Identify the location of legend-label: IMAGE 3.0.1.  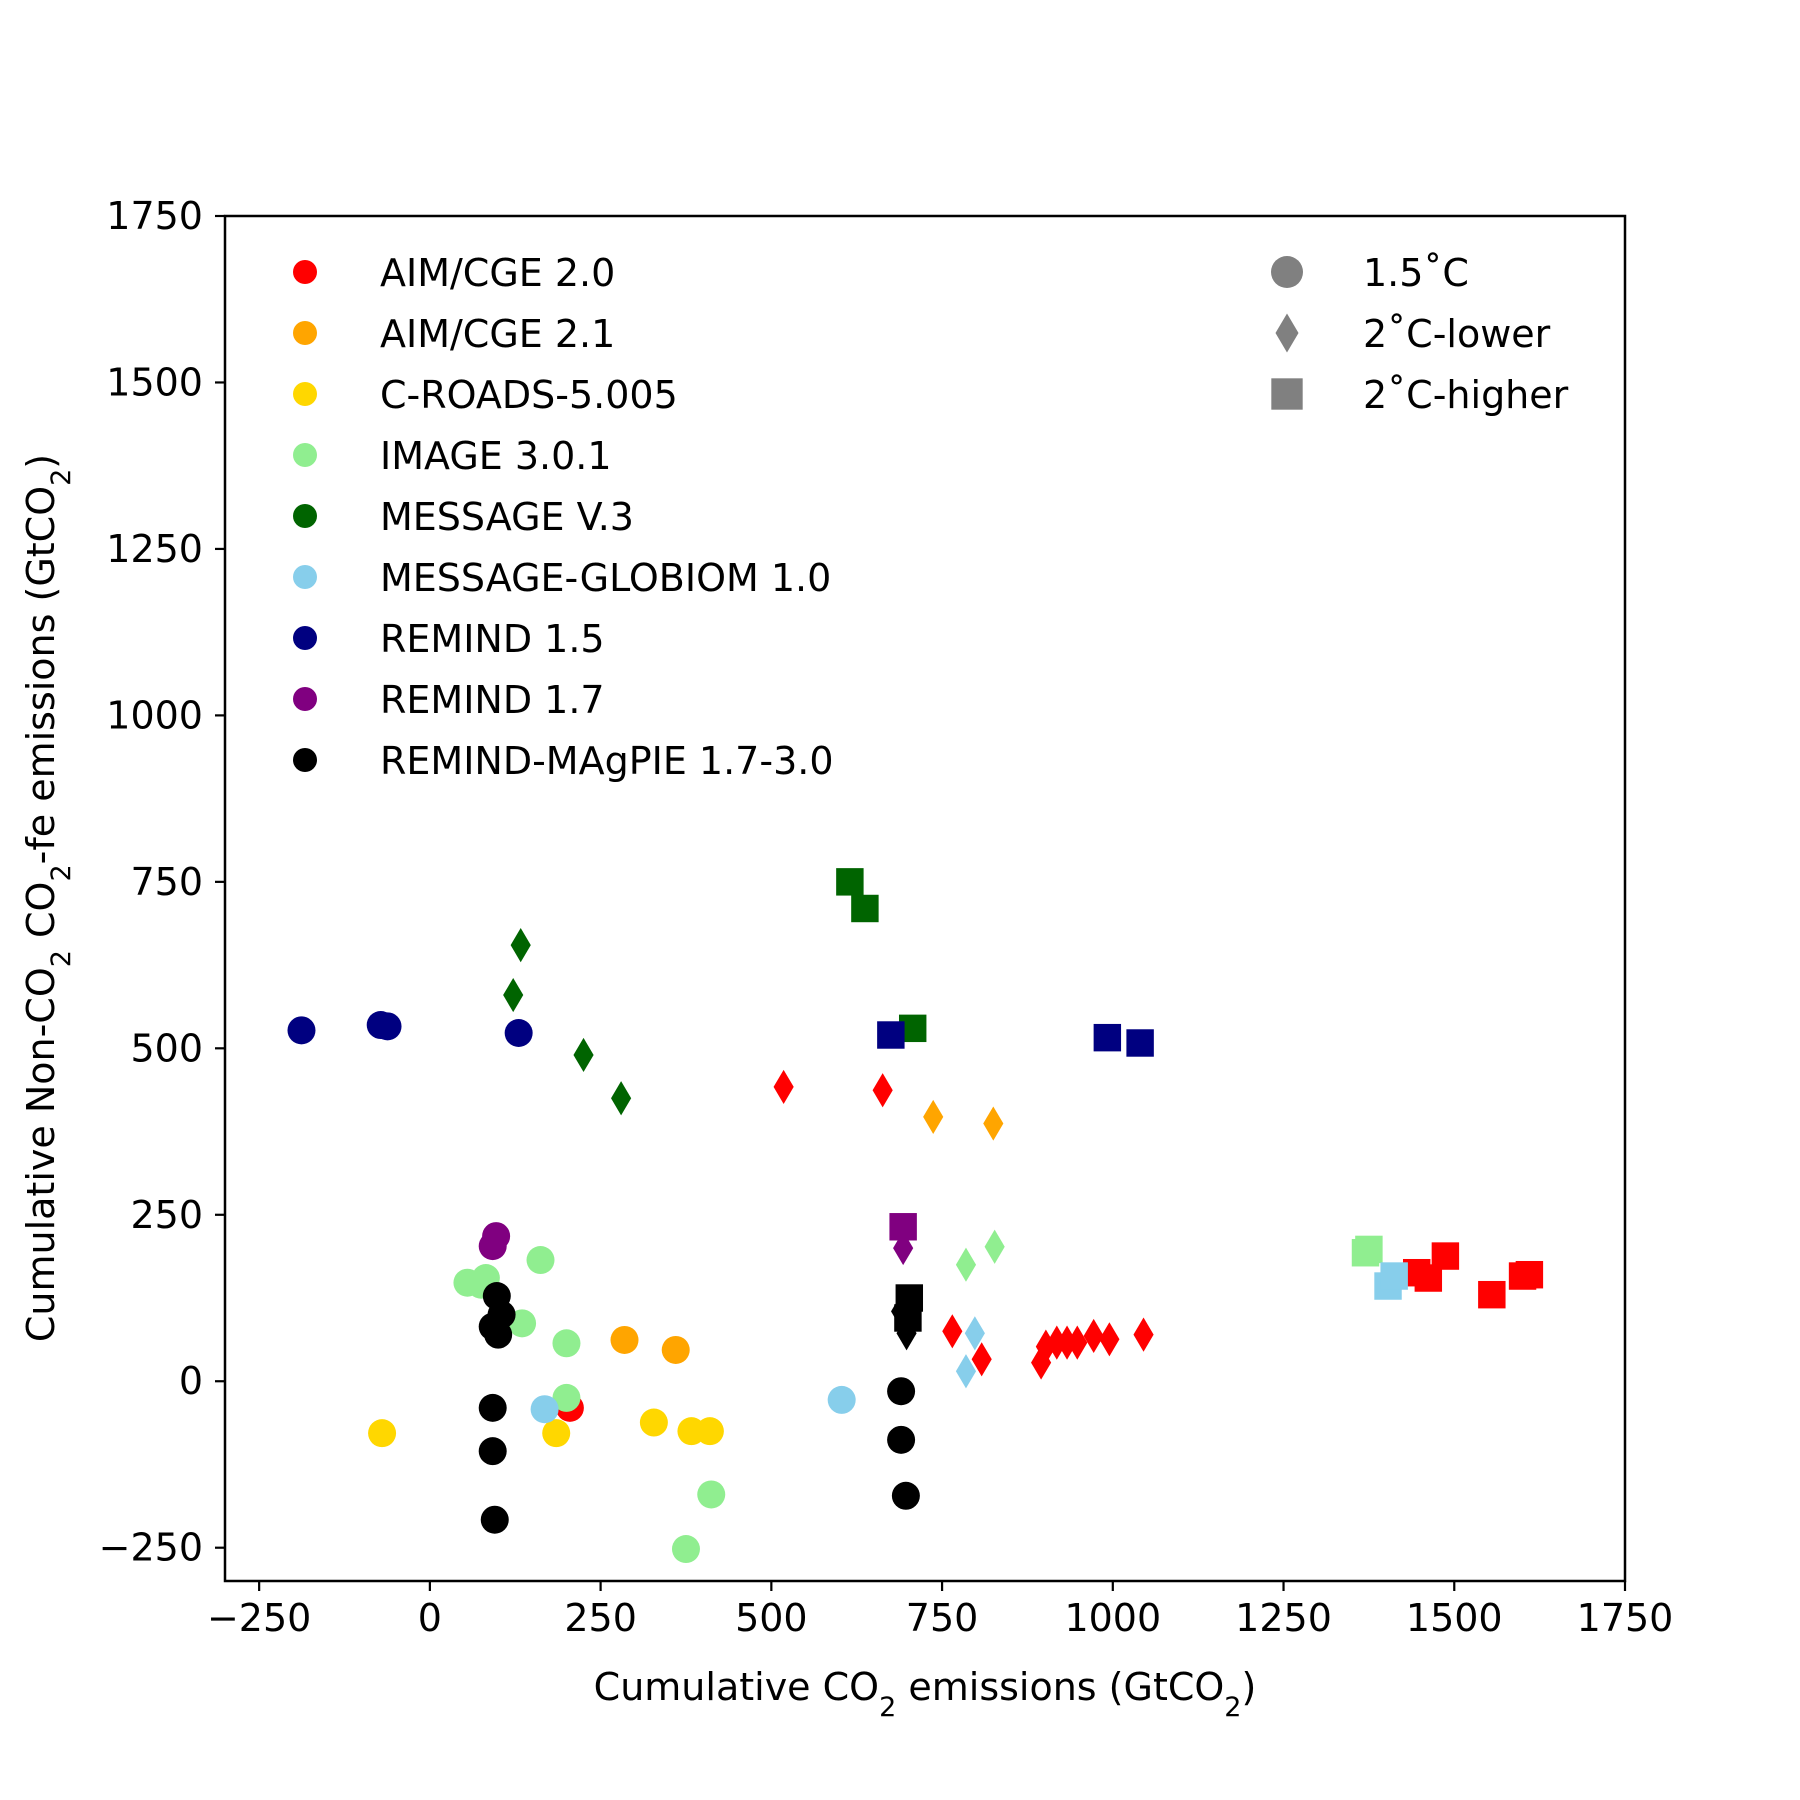
(496, 456).